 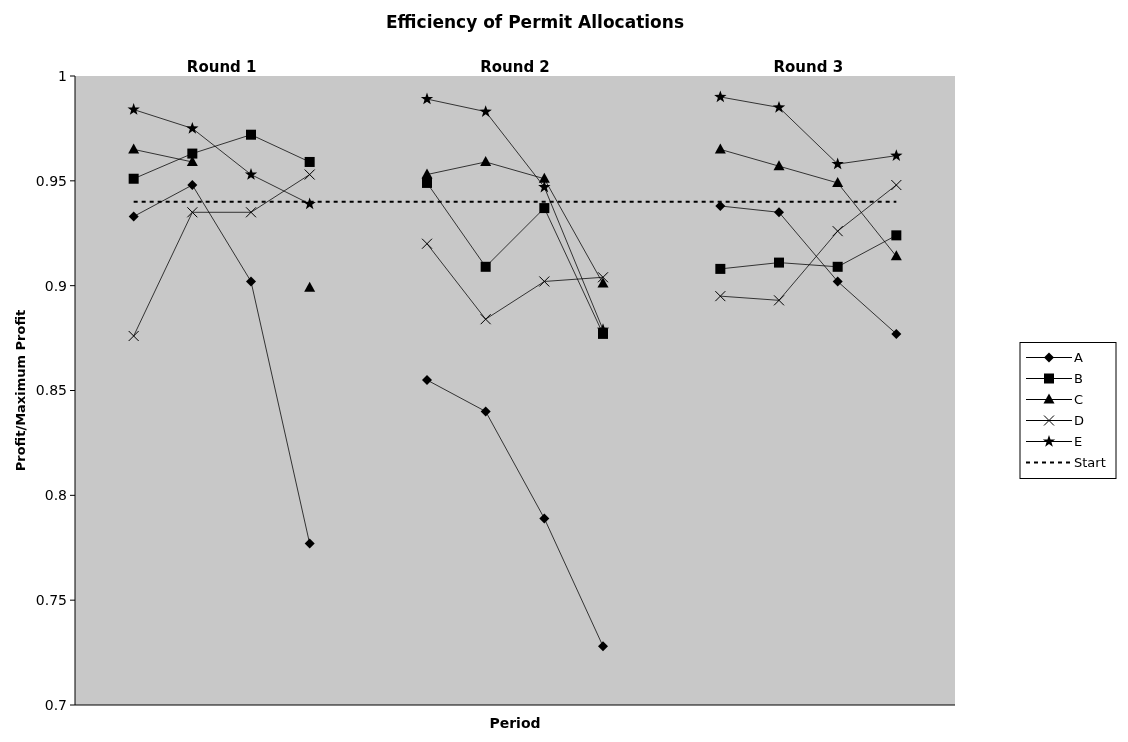 What do you see at coordinates (51, 180) in the screenshot?
I see `y-tick-label: 0.95` at bounding box center [51, 180].